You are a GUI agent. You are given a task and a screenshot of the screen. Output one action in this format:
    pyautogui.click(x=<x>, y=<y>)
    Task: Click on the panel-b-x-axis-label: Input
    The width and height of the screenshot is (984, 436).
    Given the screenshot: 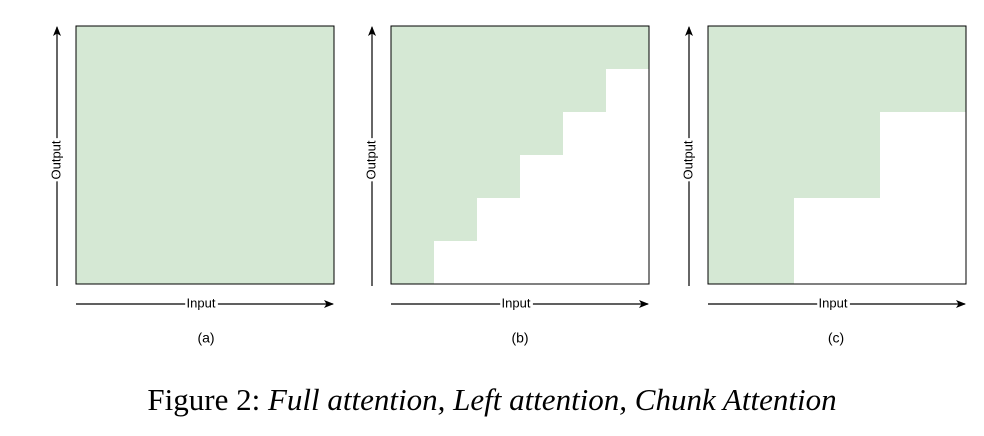 What is the action you would take?
    pyautogui.click(x=516, y=302)
    